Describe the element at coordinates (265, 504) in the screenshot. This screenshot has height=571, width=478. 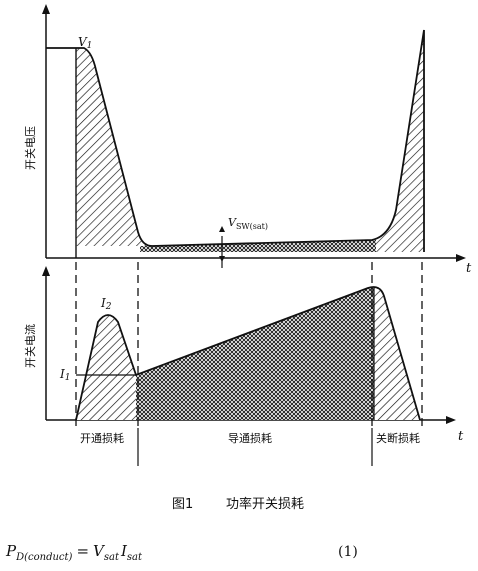
I see `figure-title: 功率开关损耗` at that location.